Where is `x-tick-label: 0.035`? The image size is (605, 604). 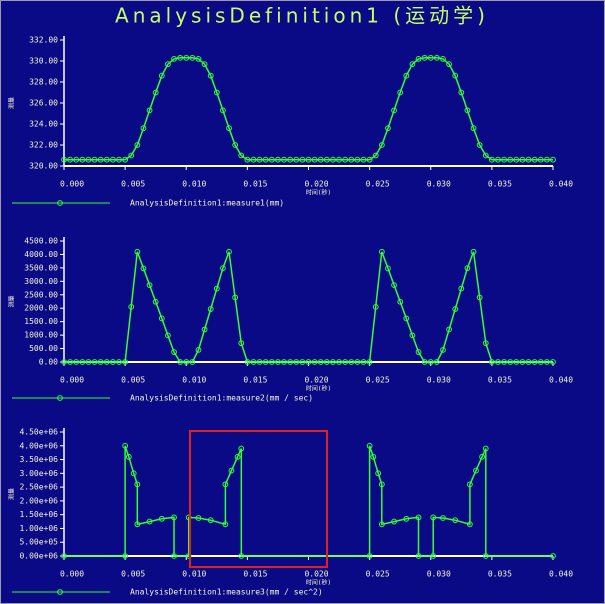 x-tick-label: 0.035 is located at coordinates (500, 574).